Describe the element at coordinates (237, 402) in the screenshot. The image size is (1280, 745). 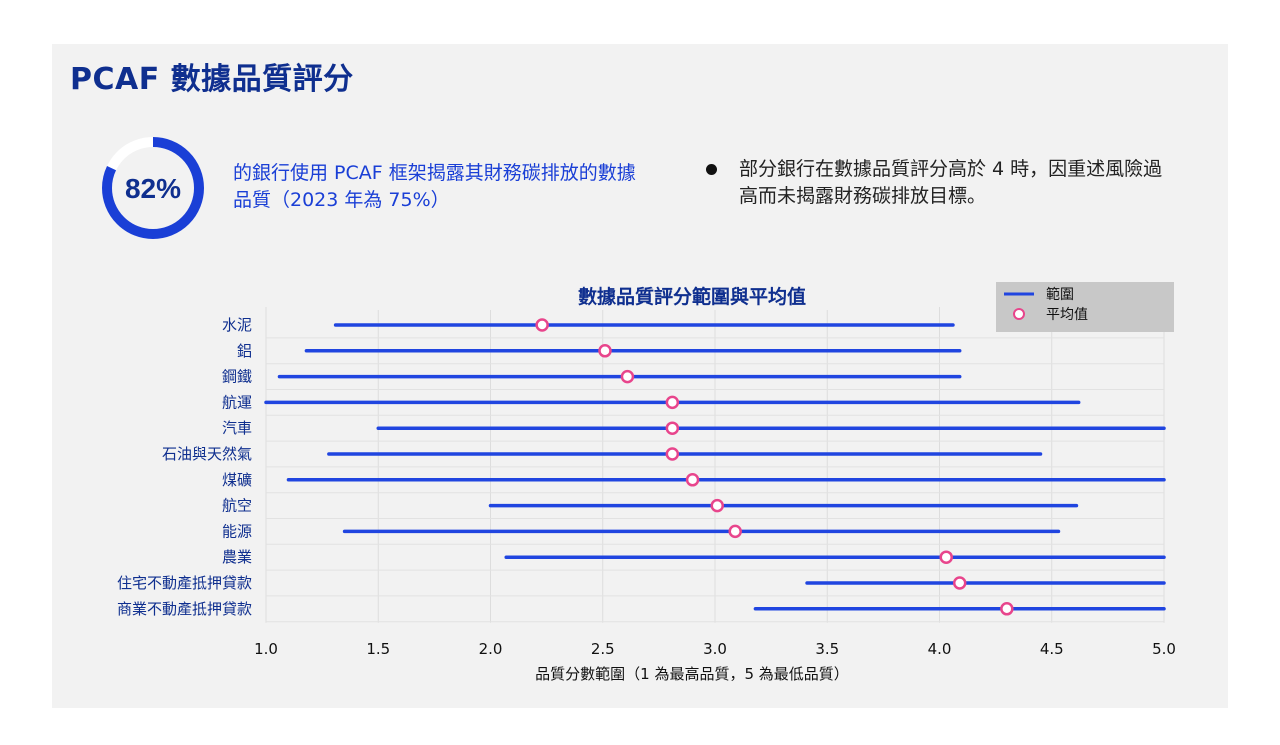
I see `category-label: 航運` at that location.